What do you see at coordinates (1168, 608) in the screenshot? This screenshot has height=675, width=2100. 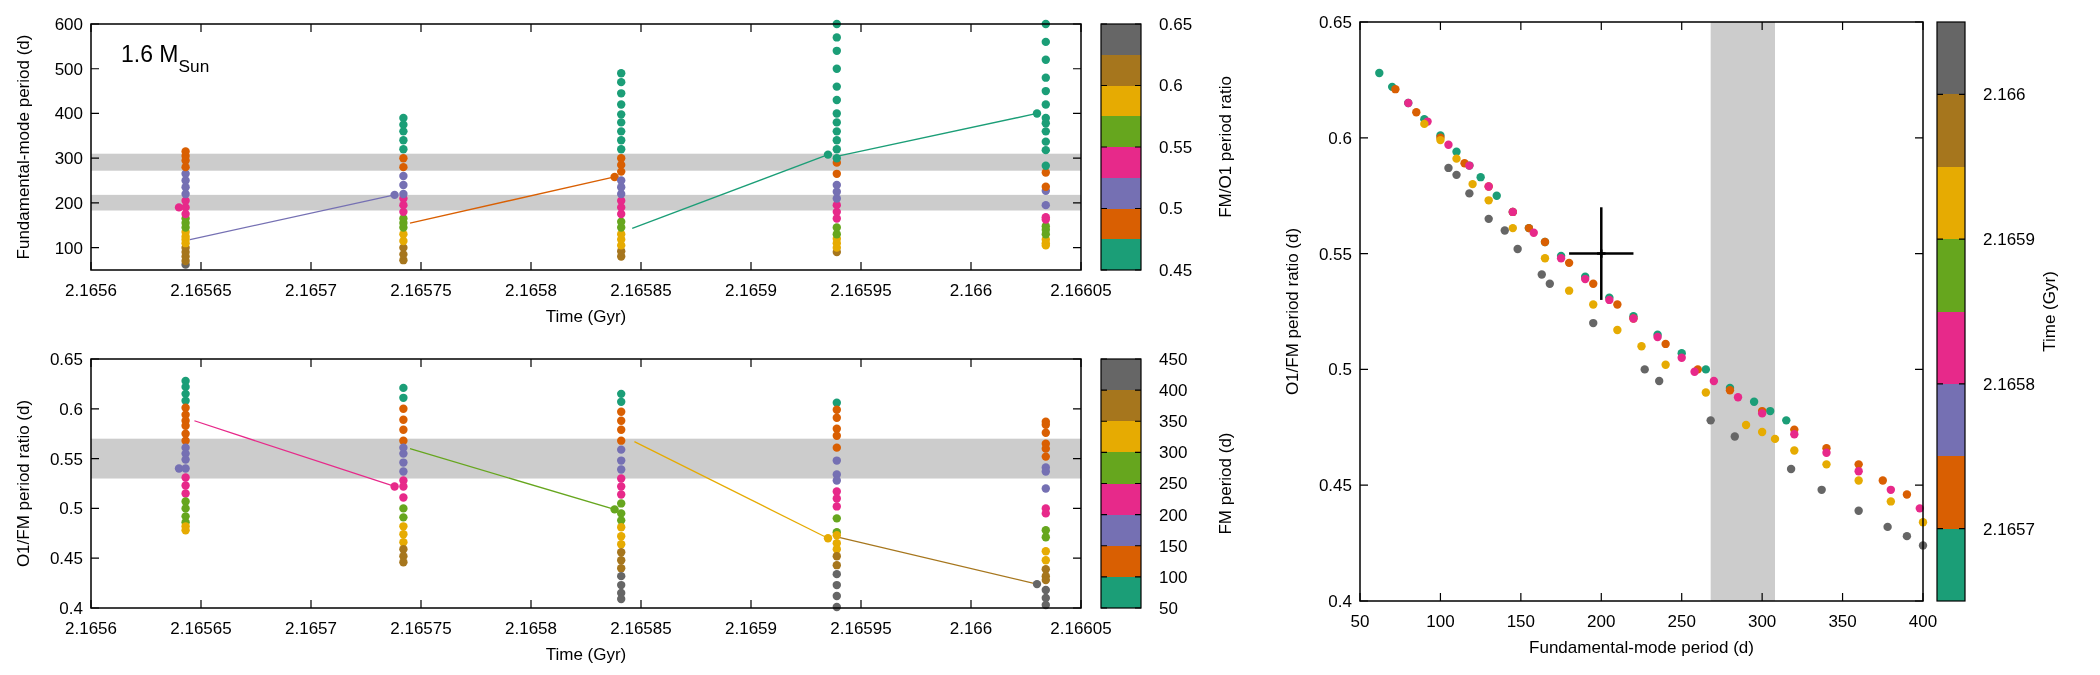 I see `color-bar-label: 50` at bounding box center [1168, 608].